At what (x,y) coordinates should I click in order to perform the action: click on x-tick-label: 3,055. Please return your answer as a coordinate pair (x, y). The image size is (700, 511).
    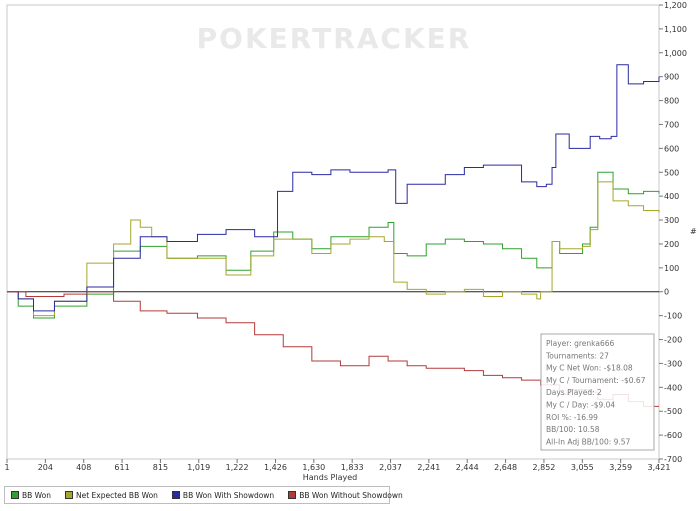
    Looking at the image, I should click on (582, 467).